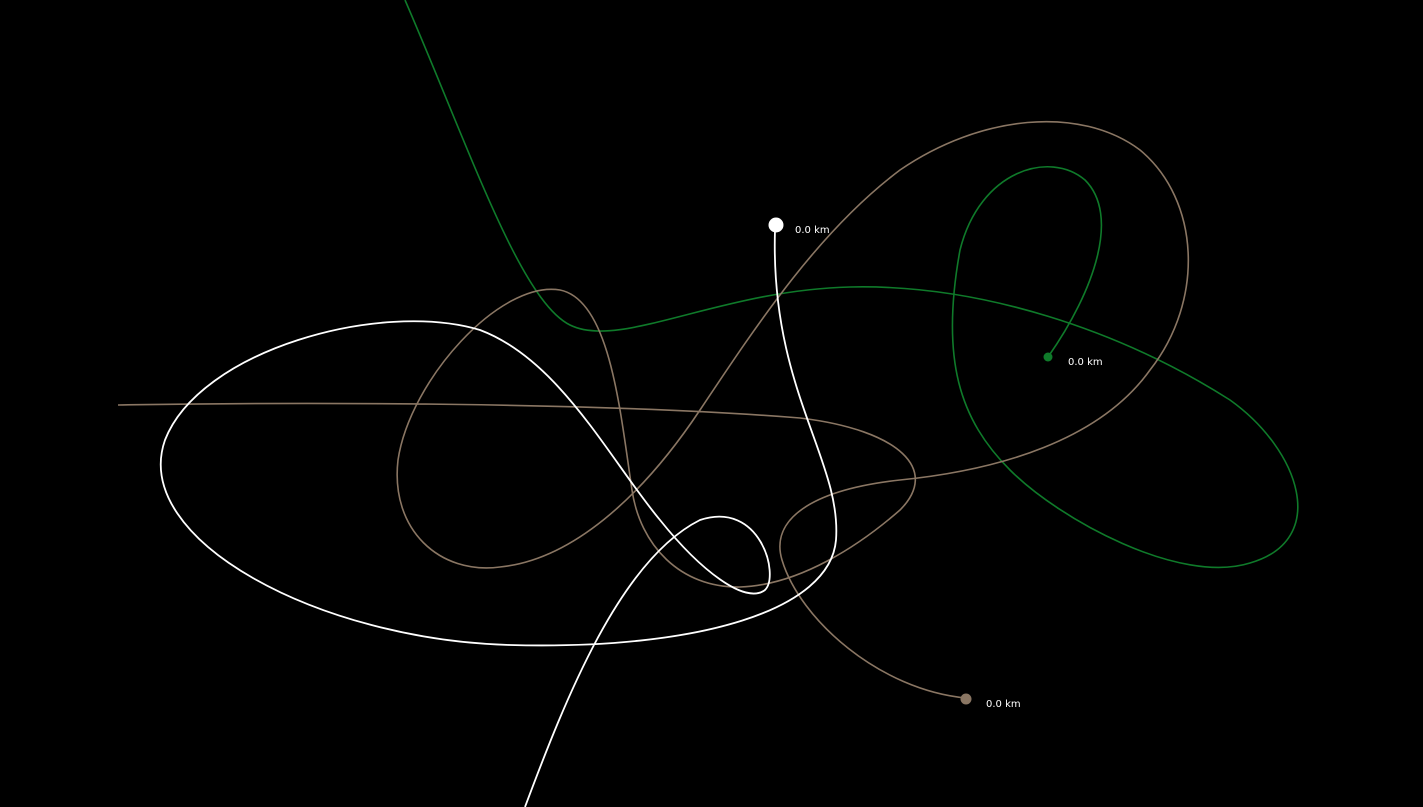 The height and width of the screenshot is (807, 1423). What do you see at coordinates (1003, 704) in the screenshot?
I see `brown-body-distance-label: 0.0 km` at bounding box center [1003, 704].